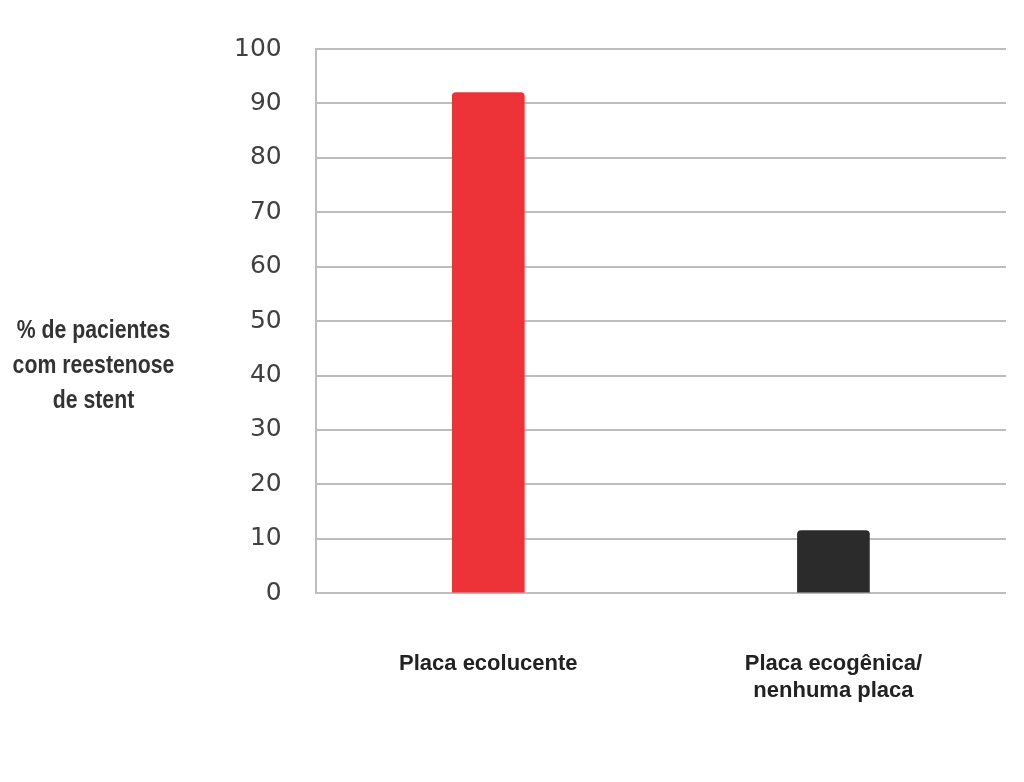 The width and height of the screenshot is (1024, 782). Describe the element at coordinates (265, 101) in the screenshot. I see `y-tick-label: 90` at that location.